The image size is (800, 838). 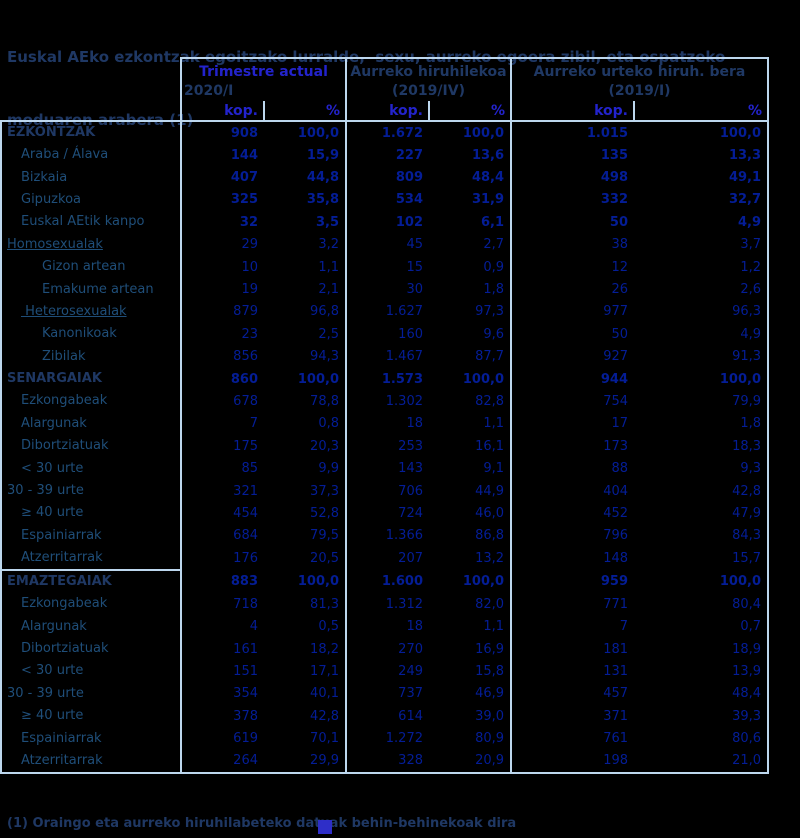 What do you see at coordinates (222, 424) in the screenshot?
I see `count-cell: 7` at bounding box center [222, 424].